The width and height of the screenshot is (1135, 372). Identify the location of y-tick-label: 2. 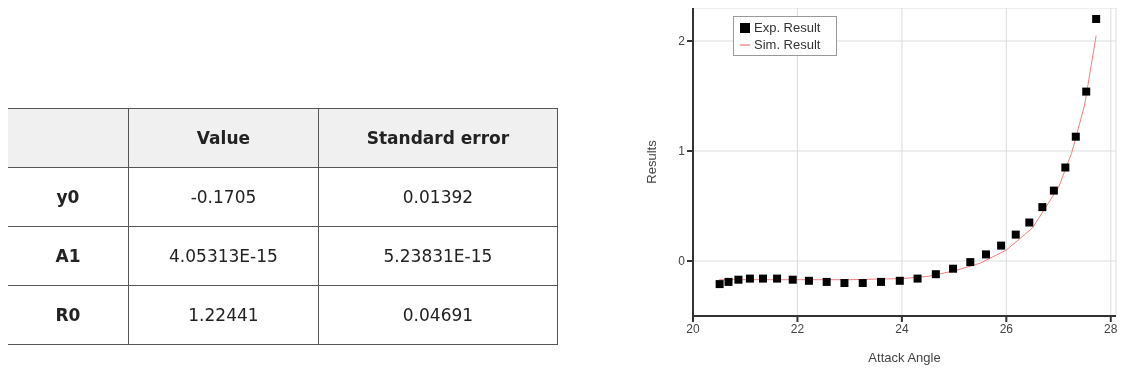
(682, 41).